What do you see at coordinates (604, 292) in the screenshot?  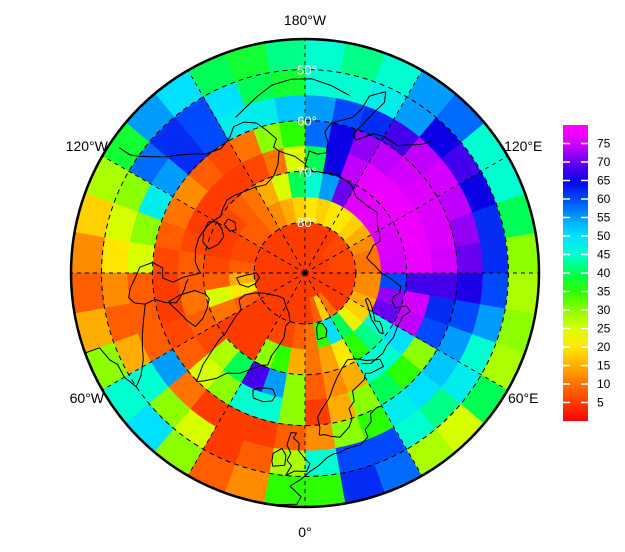 I see `colorbar-tick-label: 35` at bounding box center [604, 292].